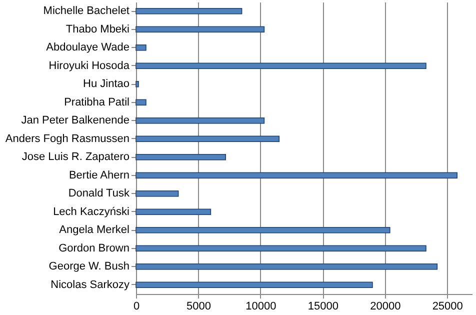  What do you see at coordinates (94, 248) in the screenshot?
I see `y-tick-label: Gordon Brown` at bounding box center [94, 248].